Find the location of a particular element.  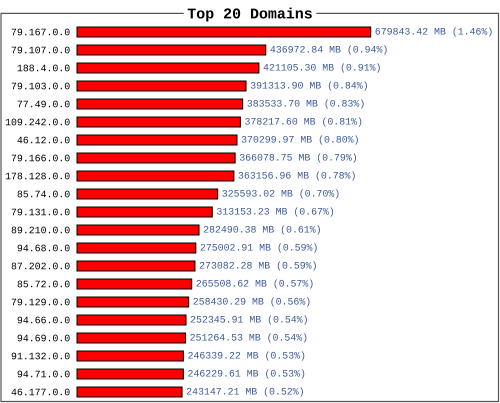

data-label: 252345.91 MB (0.54%) is located at coordinates (248, 320).